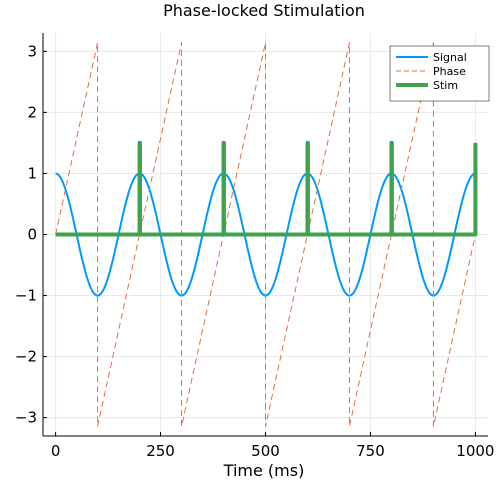 The width and height of the screenshot is (499, 499). What do you see at coordinates (32, 173) in the screenshot?
I see `y-tick-label: 1` at bounding box center [32, 173].